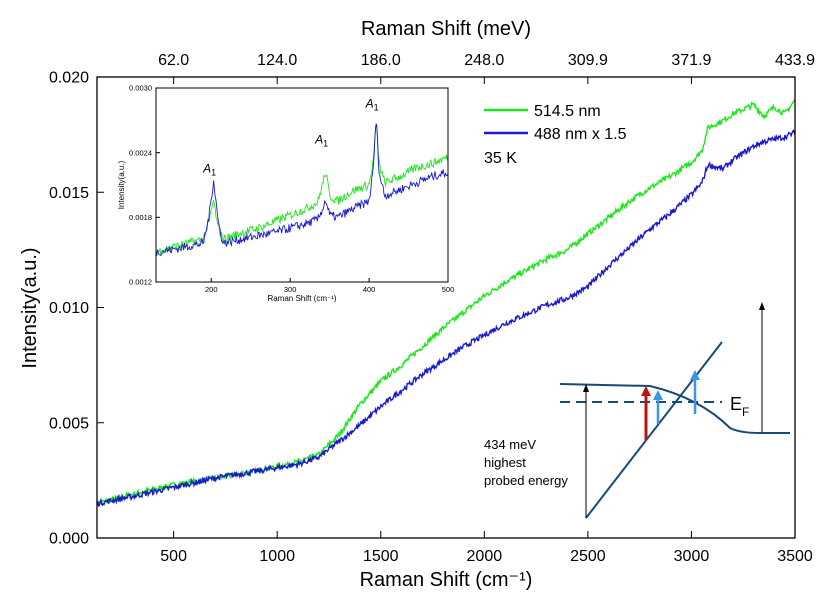 This screenshot has width=830, height=605. What do you see at coordinates (372, 105) in the screenshot?
I see `inset-peak-label-3: A1` at bounding box center [372, 105].